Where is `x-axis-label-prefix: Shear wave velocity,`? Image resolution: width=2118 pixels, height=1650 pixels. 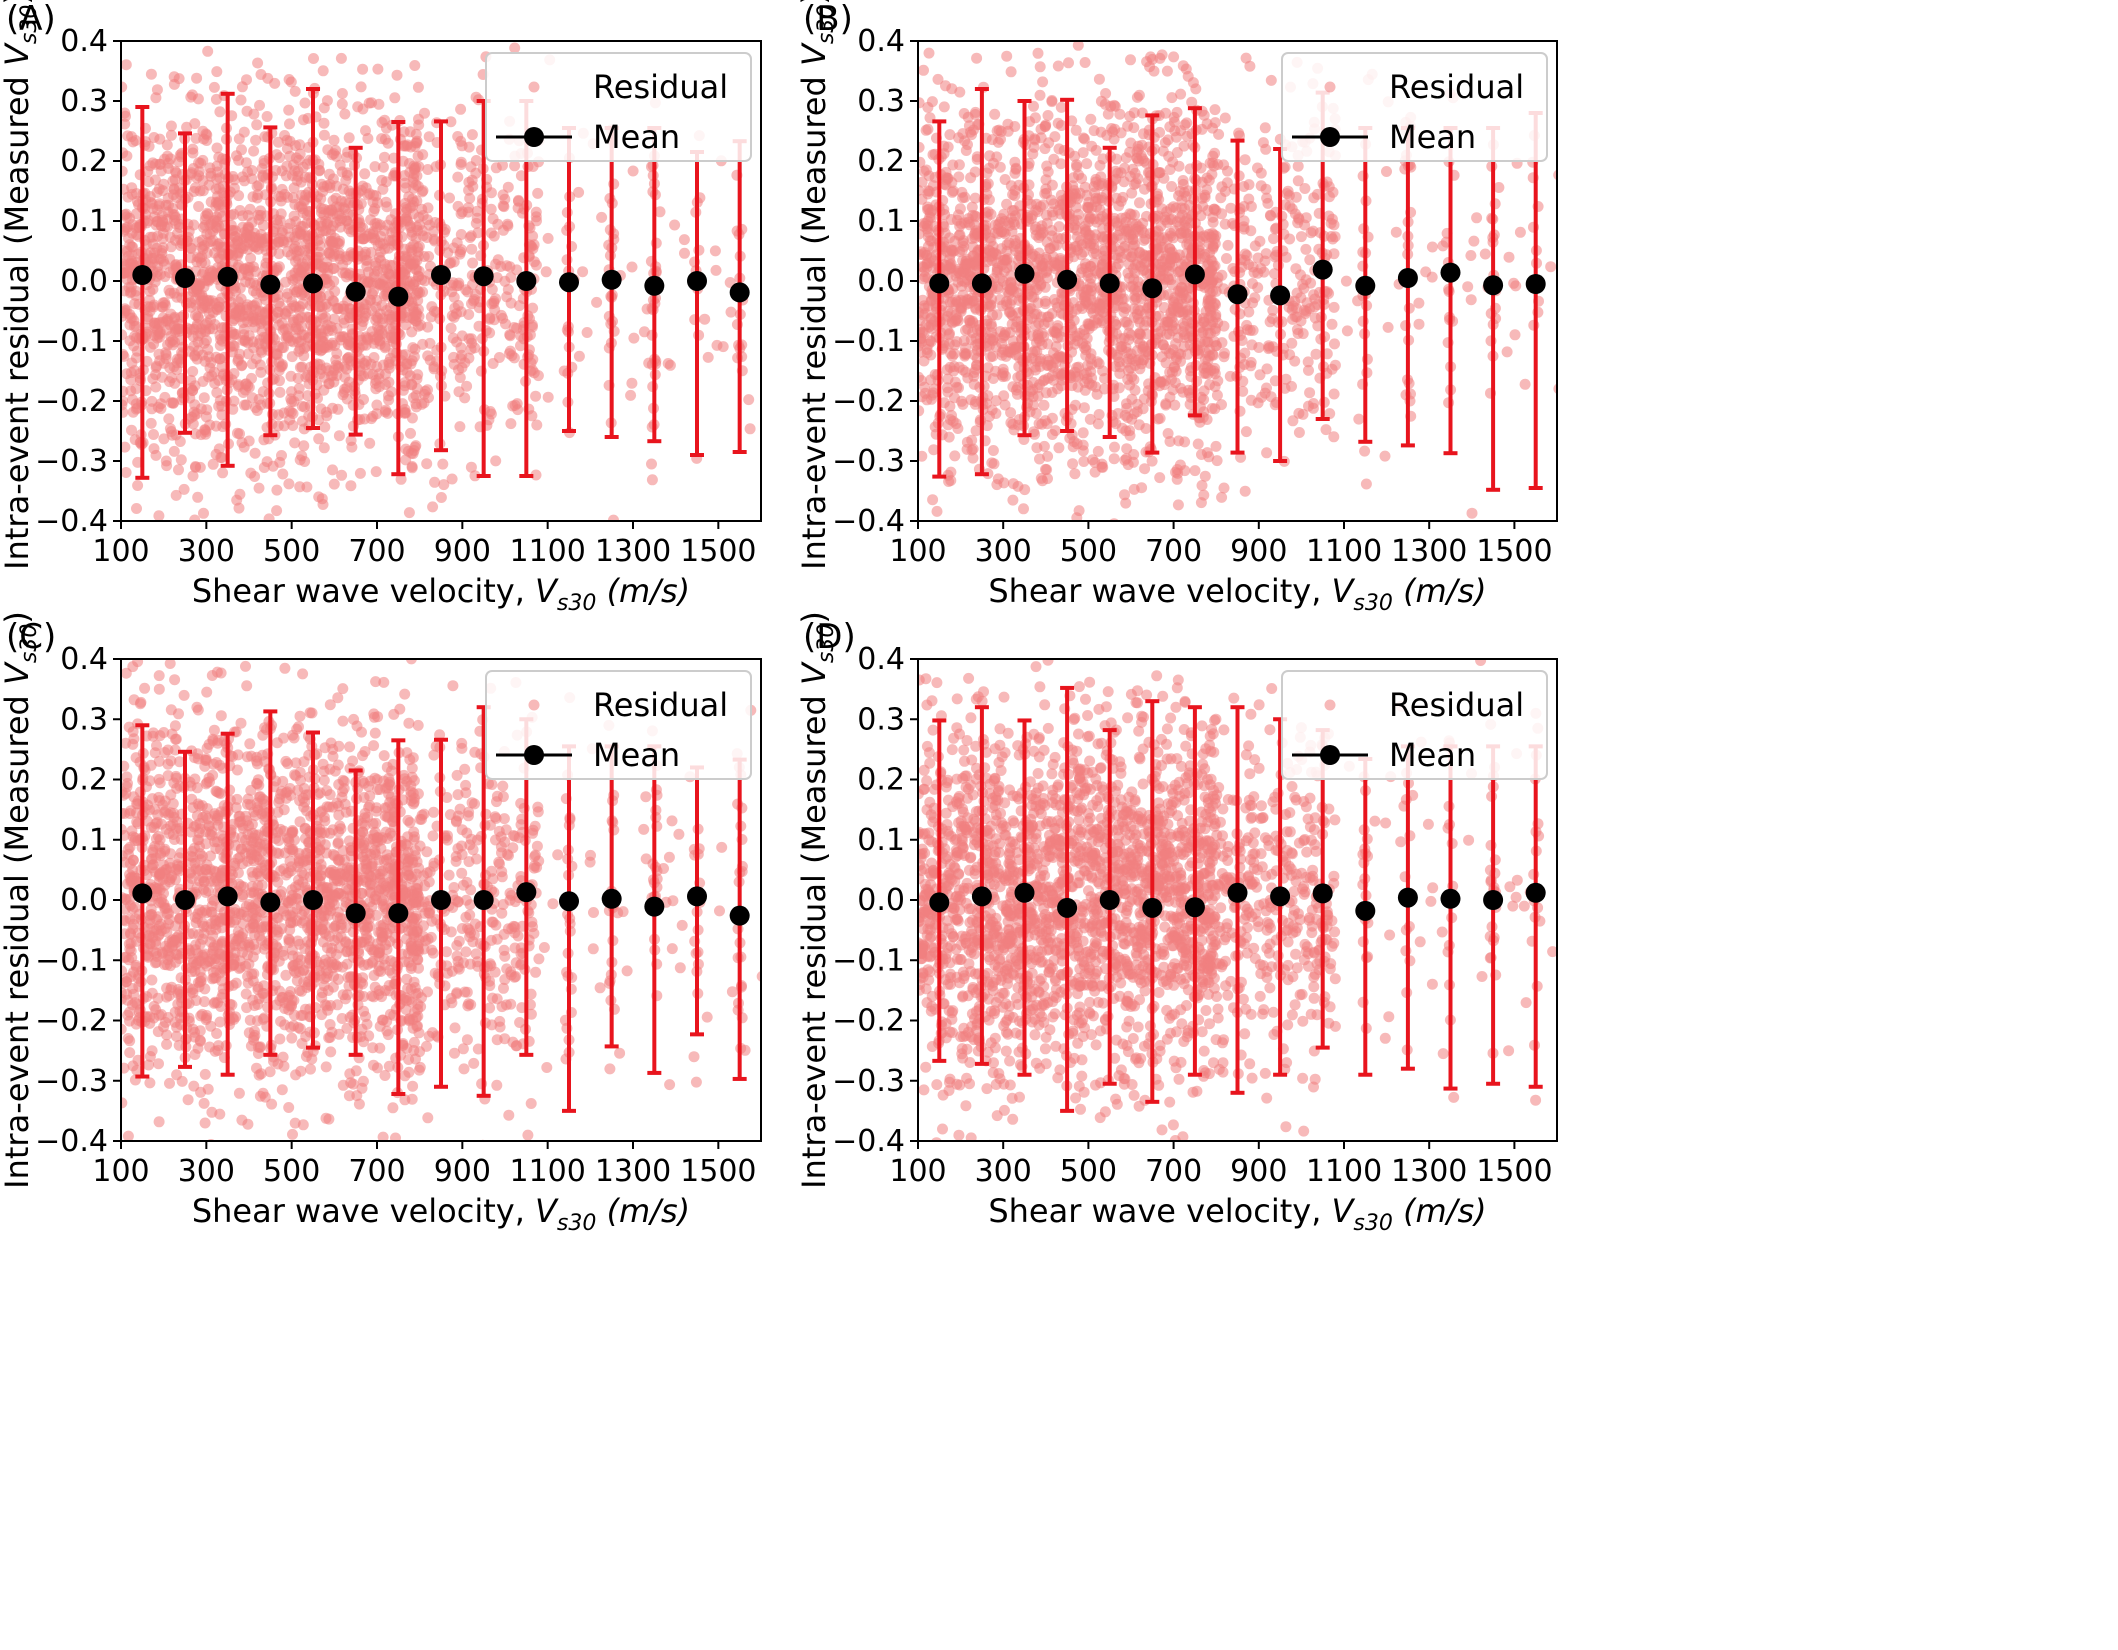 x-axis-label-prefix: Shear wave velocity, is located at coordinates (363, 591).